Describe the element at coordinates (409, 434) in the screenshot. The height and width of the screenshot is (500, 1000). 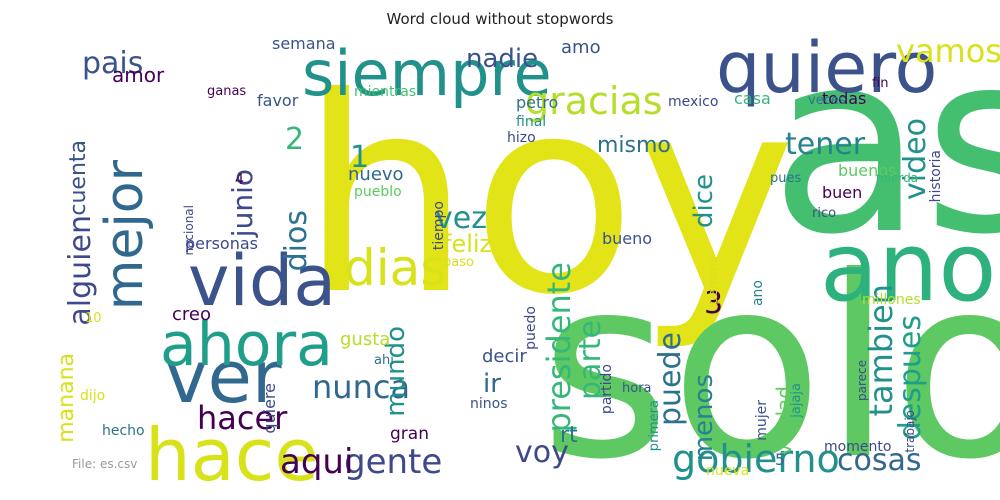
I see `word-gran: gran` at that location.